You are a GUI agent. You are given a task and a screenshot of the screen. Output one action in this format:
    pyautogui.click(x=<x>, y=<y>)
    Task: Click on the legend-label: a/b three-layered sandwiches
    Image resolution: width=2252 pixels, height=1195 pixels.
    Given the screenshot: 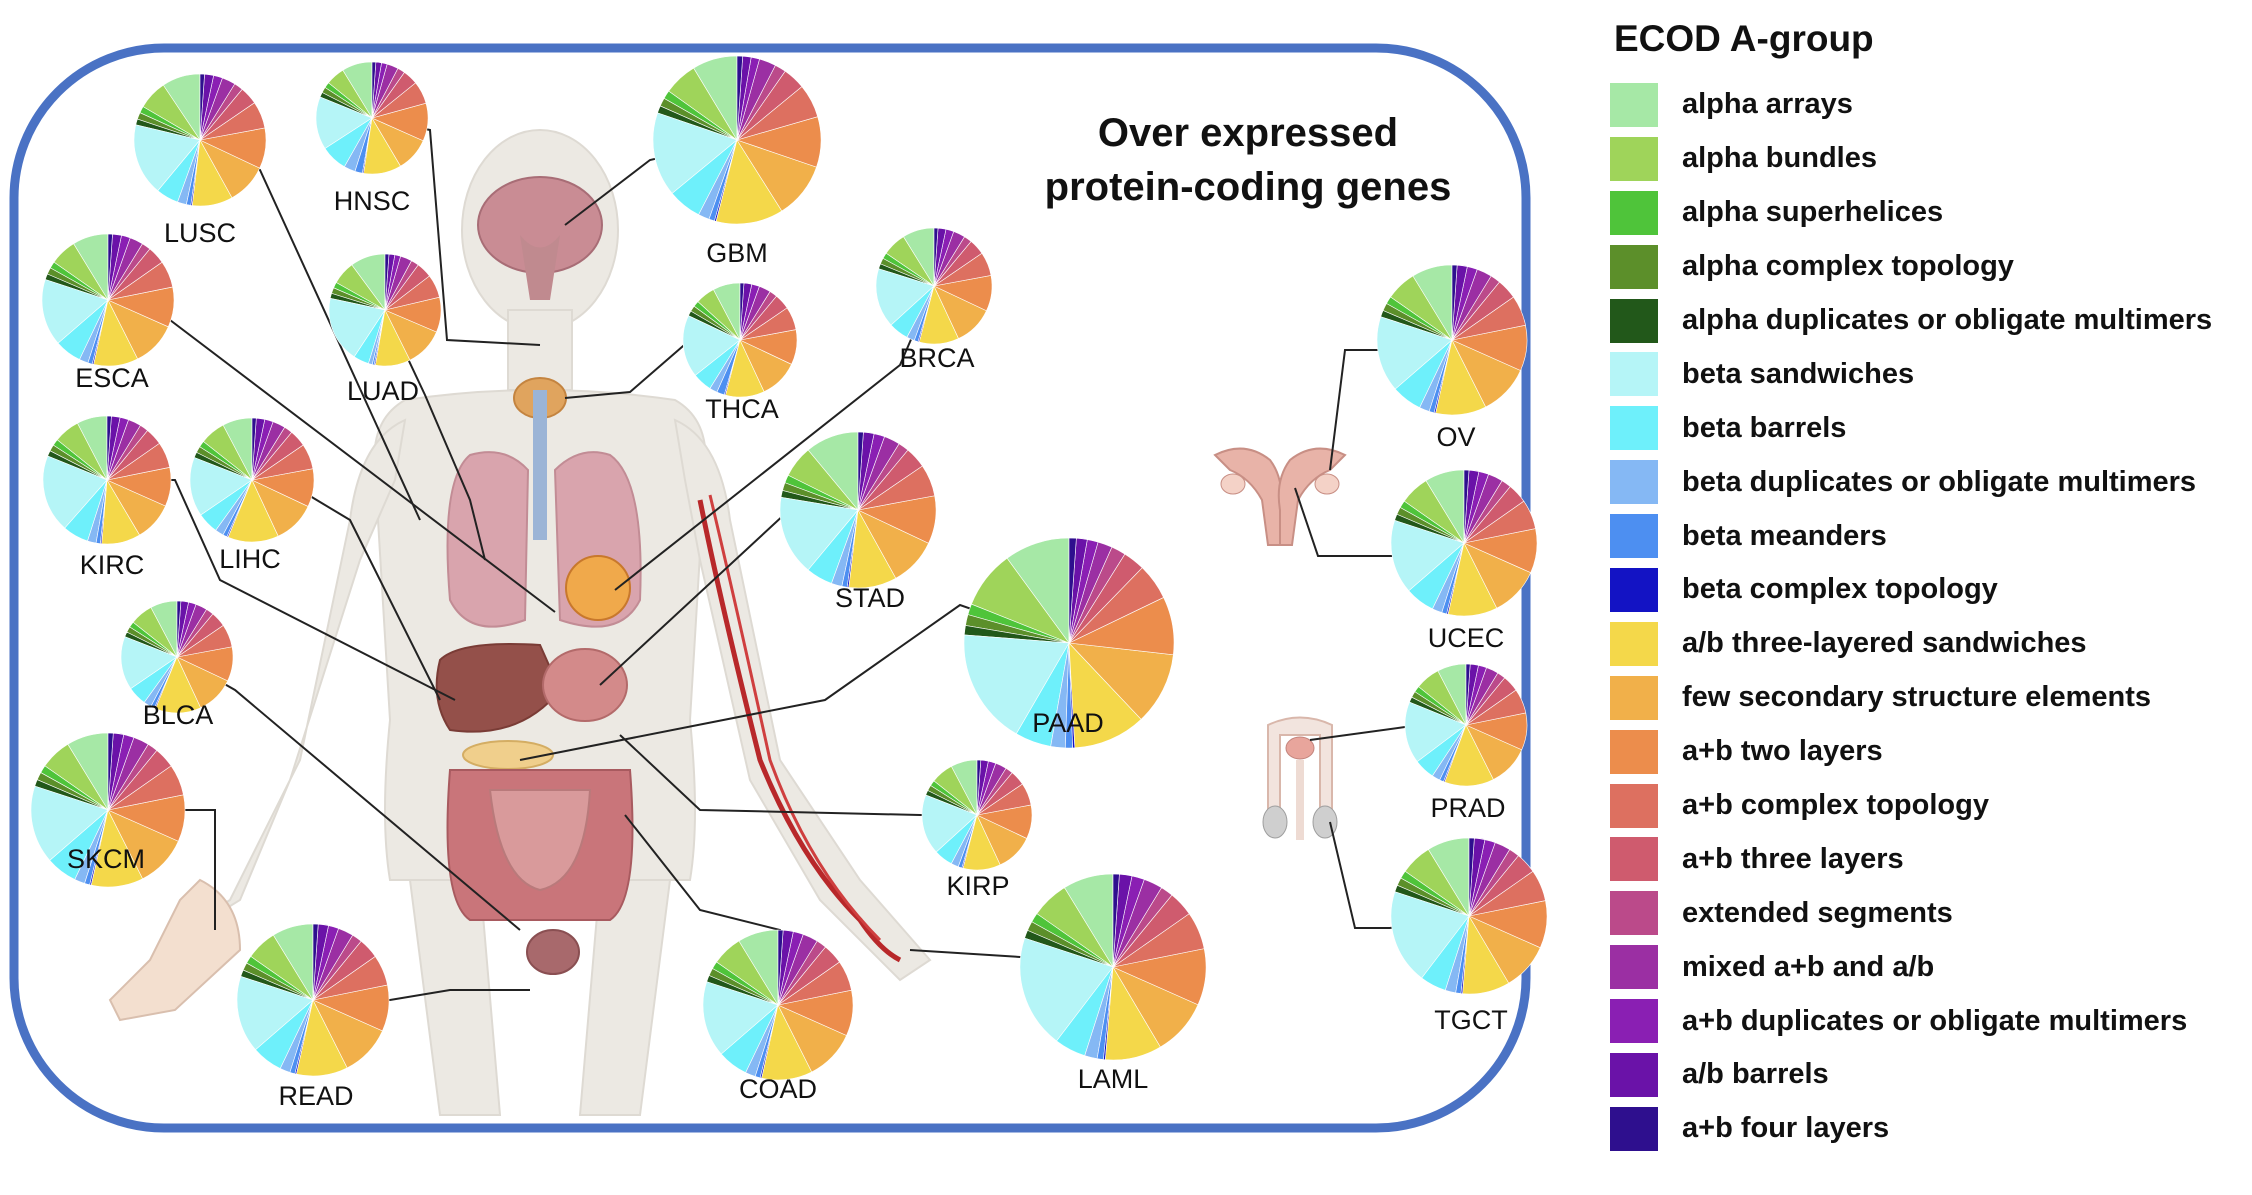 What is the action you would take?
    pyautogui.click(x=1884, y=643)
    